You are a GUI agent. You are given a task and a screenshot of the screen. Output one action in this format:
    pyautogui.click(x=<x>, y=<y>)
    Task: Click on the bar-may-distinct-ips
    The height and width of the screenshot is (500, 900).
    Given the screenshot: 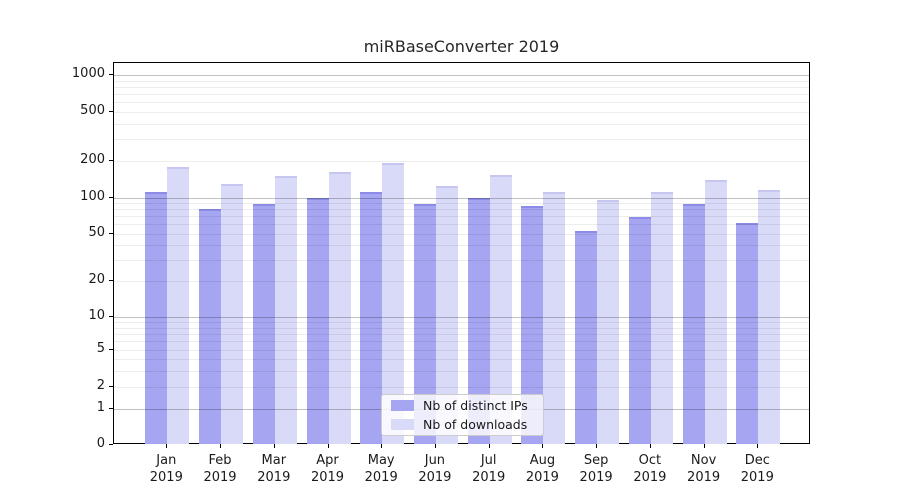 What is the action you would take?
    pyautogui.click(x=371, y=317)
    